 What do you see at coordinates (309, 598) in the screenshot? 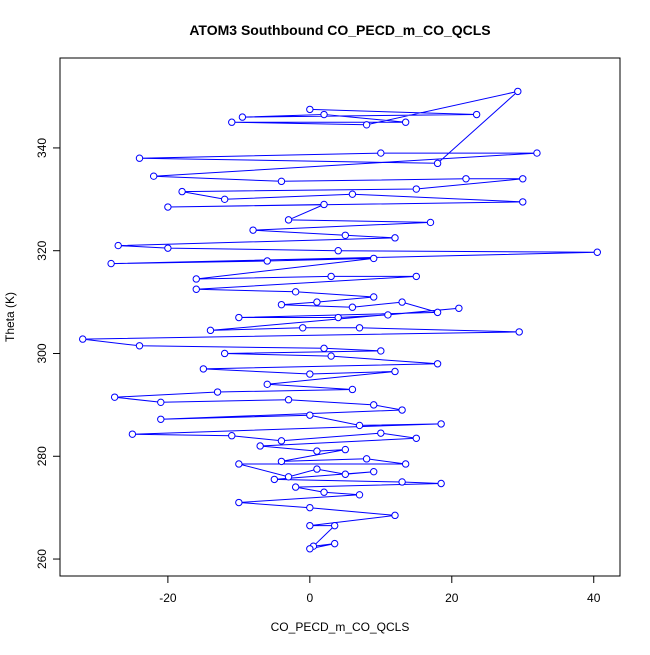
I see `x-tick-label: 0` at bounding box center [309, 598].